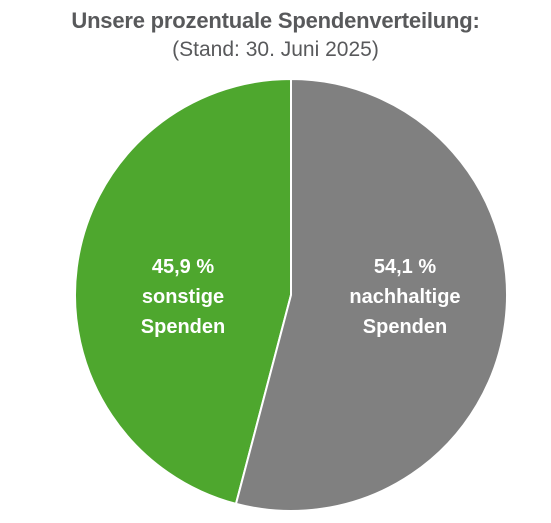  I want to click on chart-title: Unsere prozentuale Spendenverteilung:, so click(275, 20).